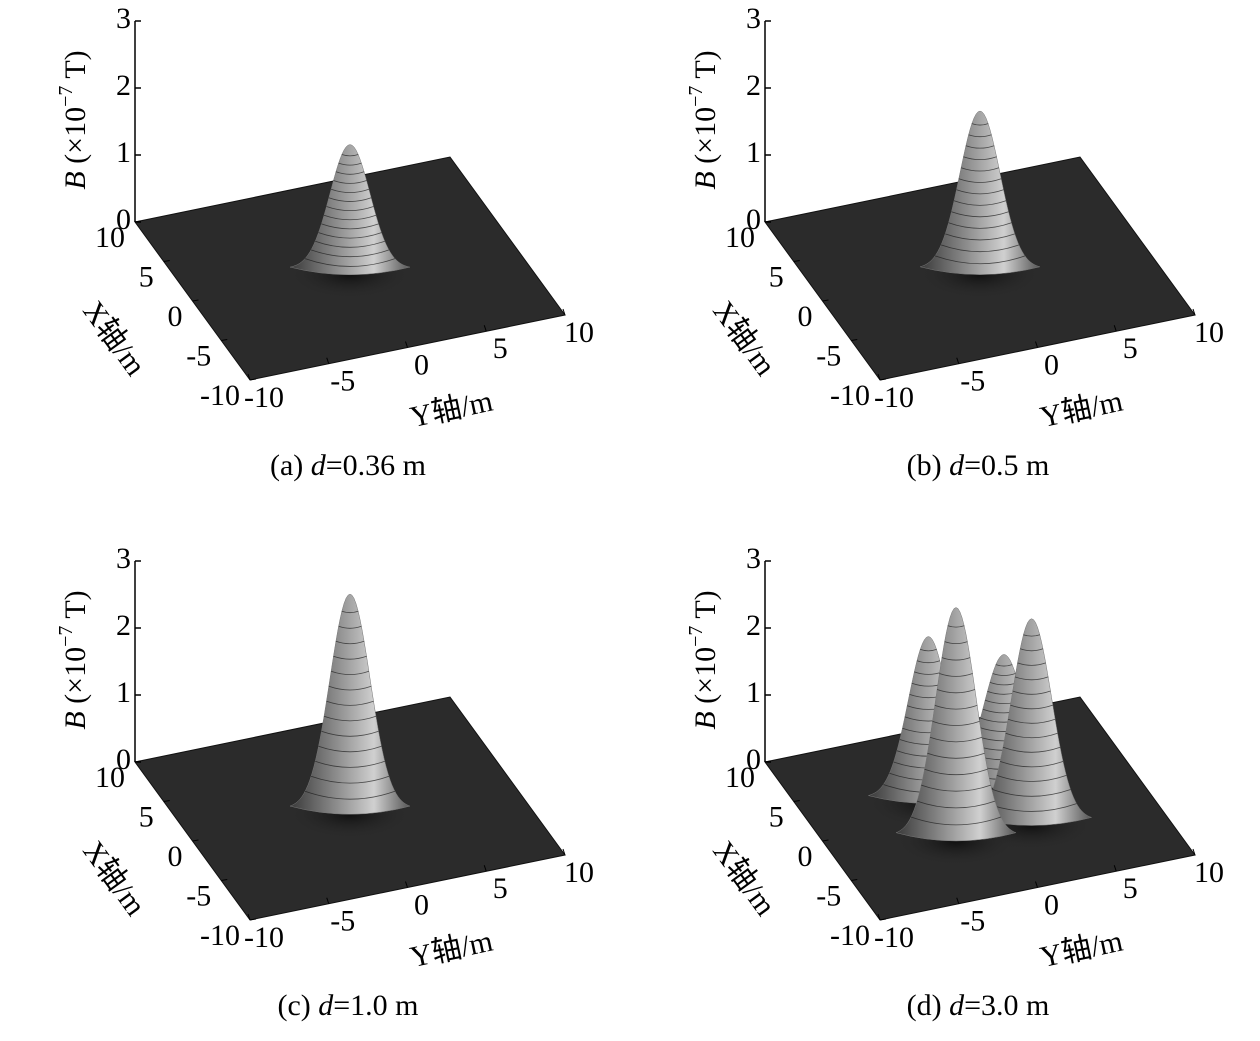 Image resolution: width=1260 pixels, height=1041 pixels. Describe the element at coordinates (123, 85) in the screenshot. I see `z-tick-label: 2` at that location.